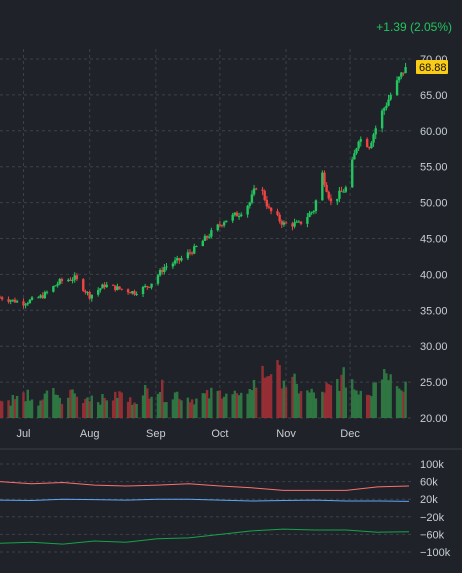  What do you see at coordinates (90, 434) in the screenshot?
I see `x-tick-label: Aug` at bounding box center [90, 434].